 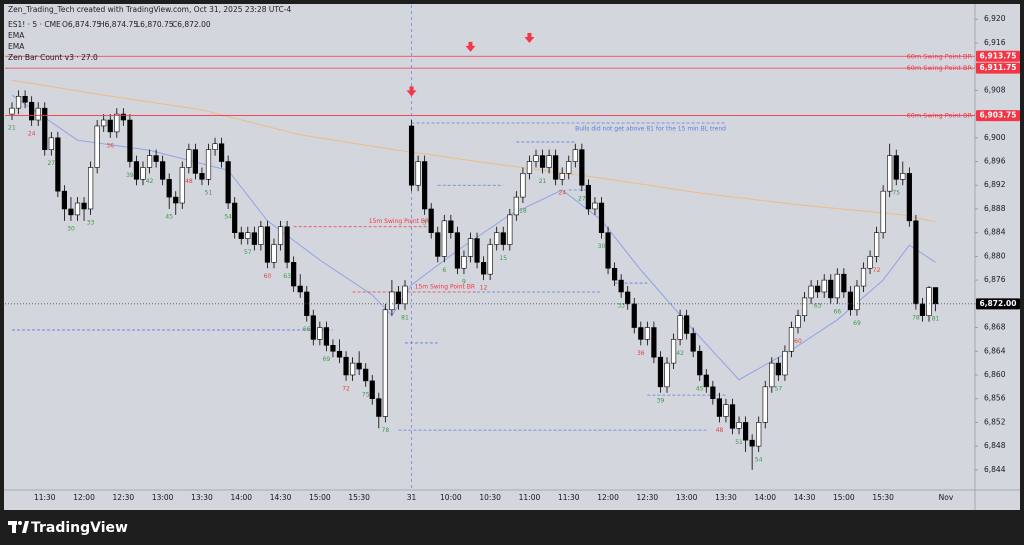 I want to click on level-badge-label: 6,913.75, so click(x=997, y=55).